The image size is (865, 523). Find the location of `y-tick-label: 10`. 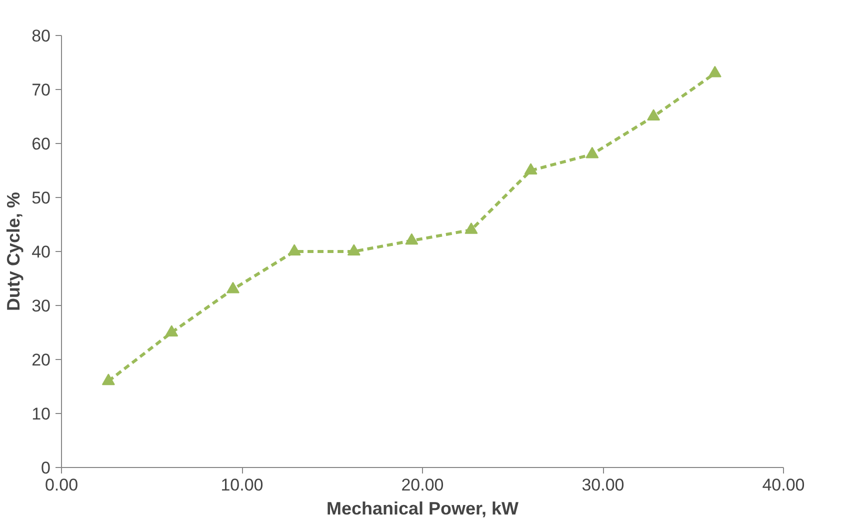

y-tick-label: 10 is located at coordinates (41, 414).